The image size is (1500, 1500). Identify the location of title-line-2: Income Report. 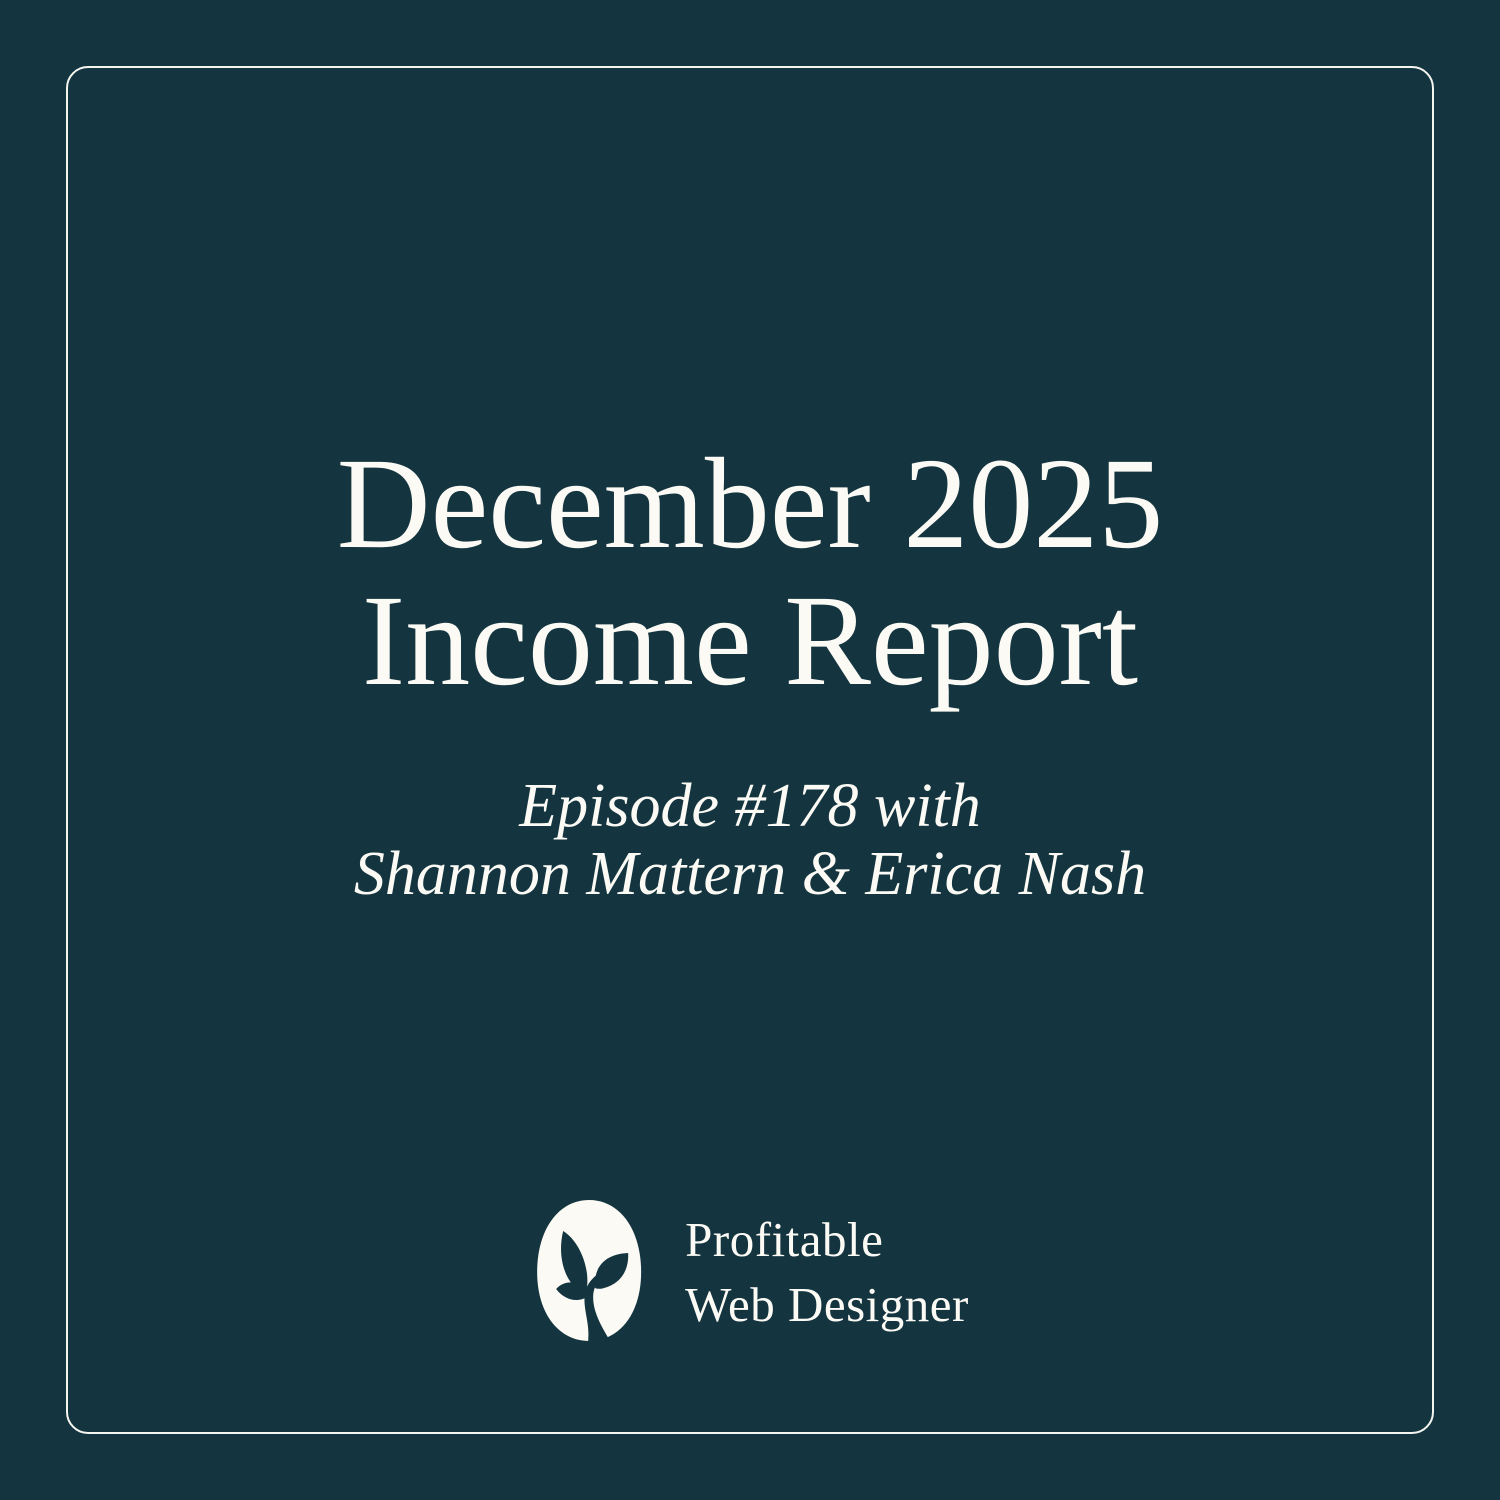
(750, 640).